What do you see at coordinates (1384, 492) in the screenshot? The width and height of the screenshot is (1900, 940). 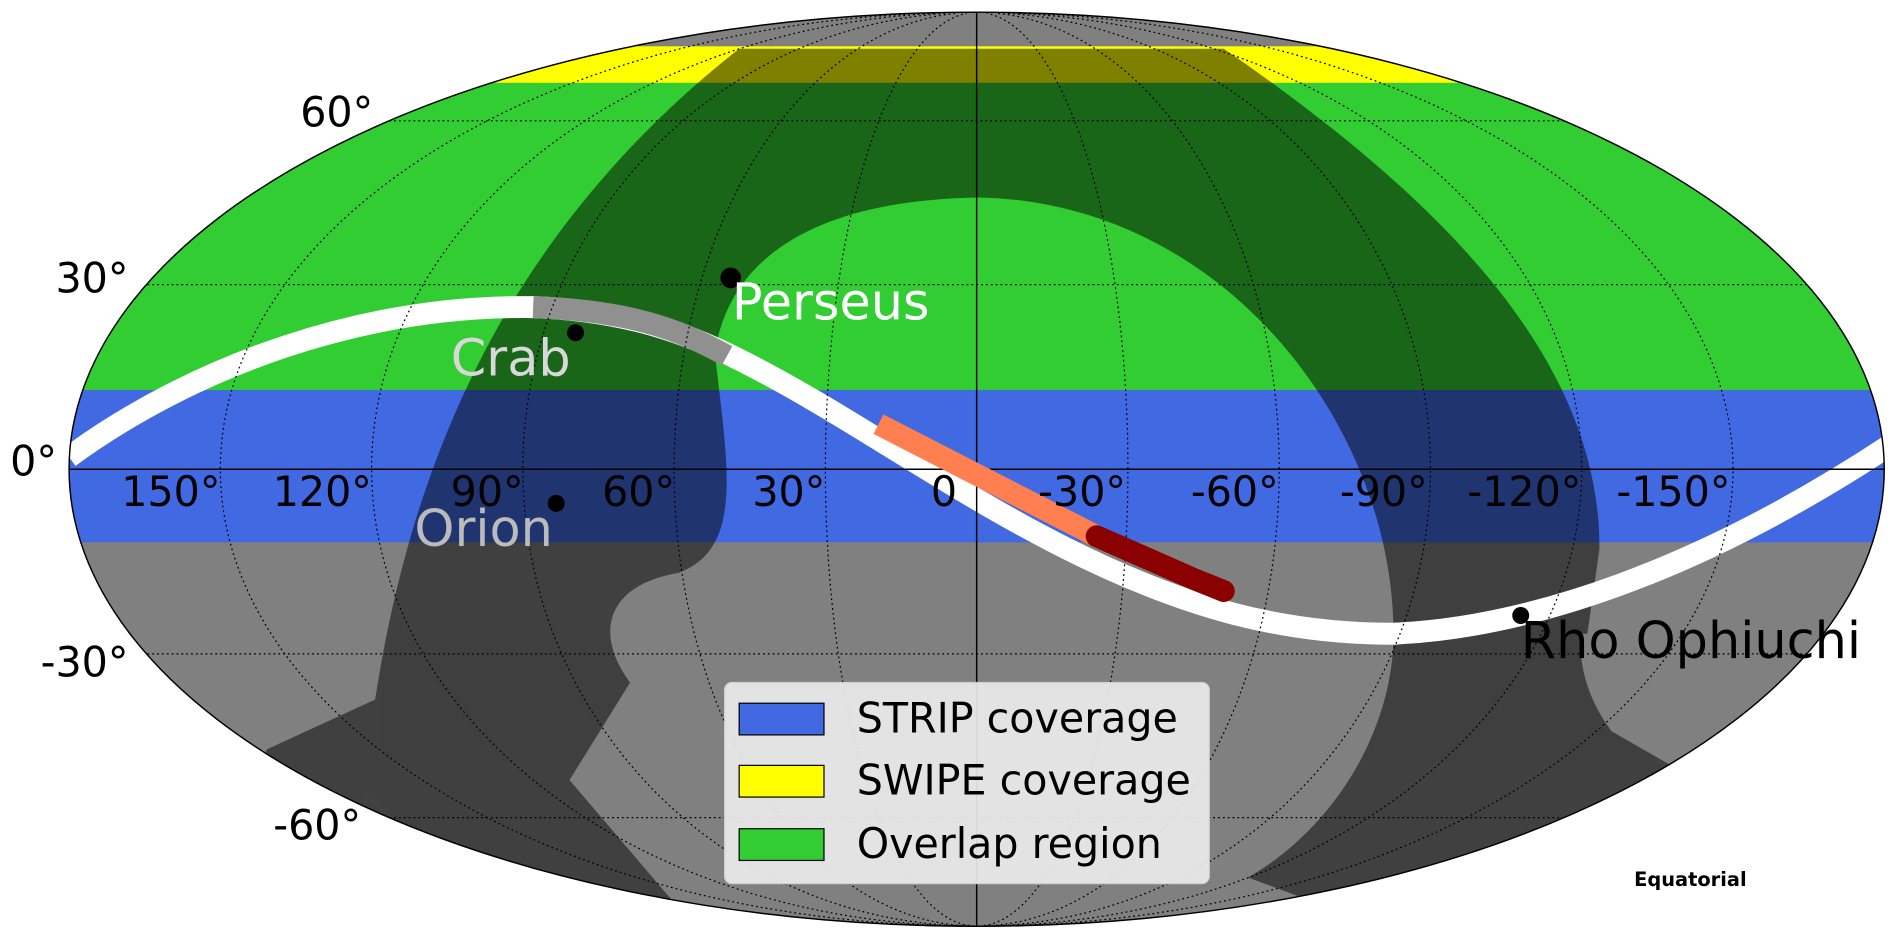 I see `lon-tick-label: -90°` at bounding box center [1384, 492].